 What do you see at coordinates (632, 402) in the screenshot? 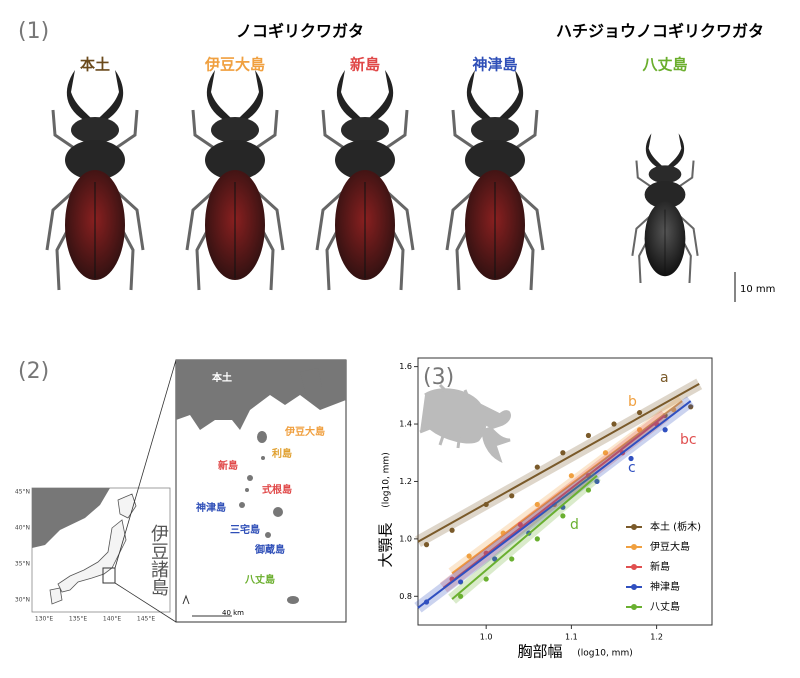
I see `group-letter: b` at bounding box center [632, 402].